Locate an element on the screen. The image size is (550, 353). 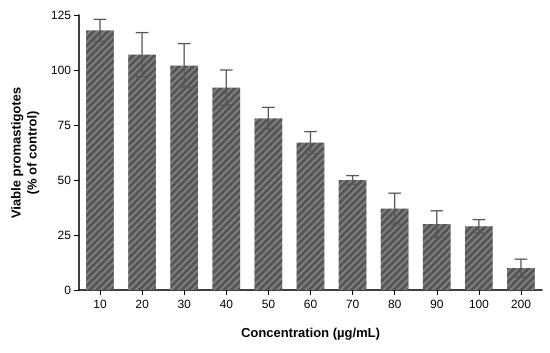
x-axis-title: Concentration (µg/mL) is located at coordinates (310, 332).